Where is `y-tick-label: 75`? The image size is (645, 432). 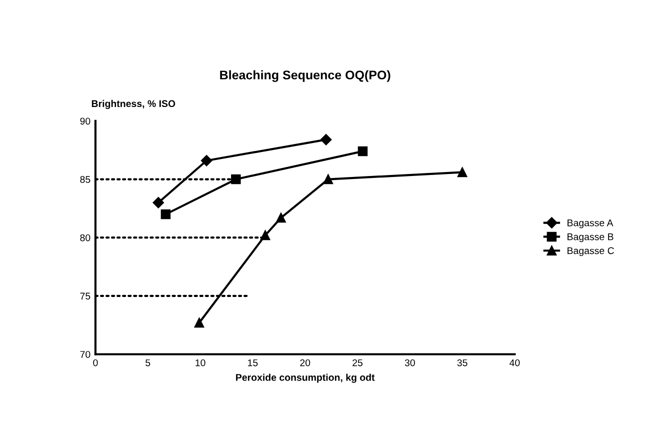 y-tick-label: 75 is located at coordinates (85, 296).